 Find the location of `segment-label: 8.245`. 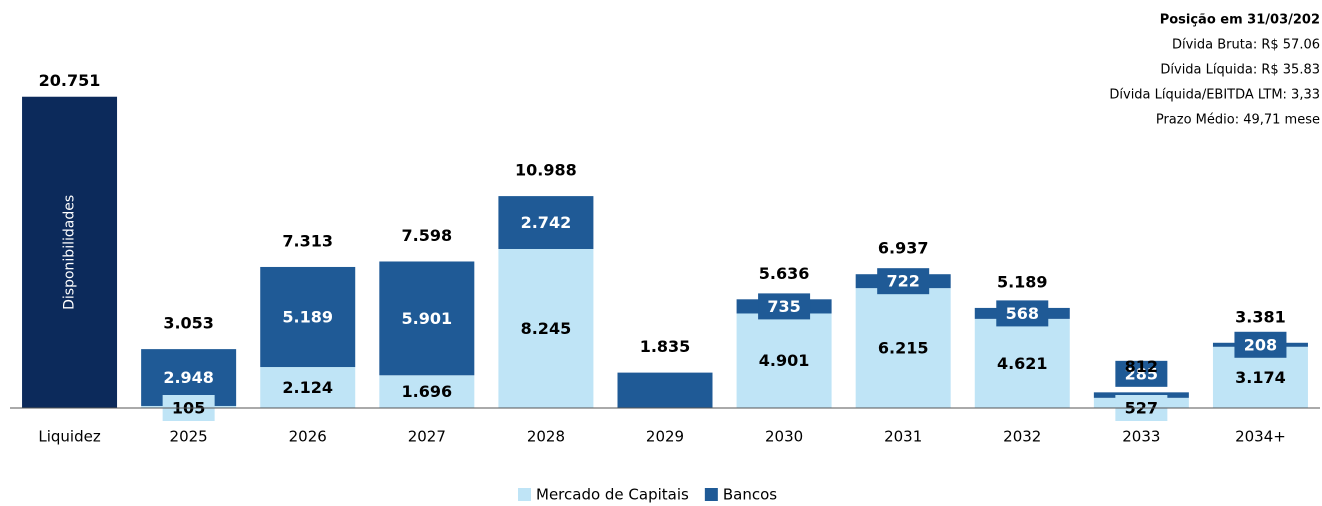

segment-label: 8.245 is located at coordinates (546, 328).